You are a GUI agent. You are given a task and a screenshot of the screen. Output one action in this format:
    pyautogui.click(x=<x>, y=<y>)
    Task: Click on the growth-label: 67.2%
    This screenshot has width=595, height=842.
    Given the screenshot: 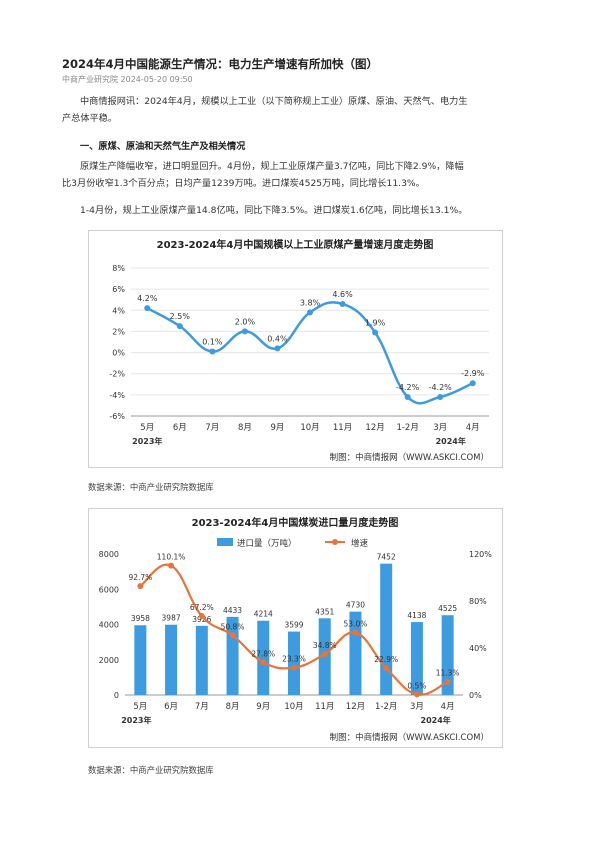 What is the action you would take?
    pyautogui.click(x=202, y=607)
    